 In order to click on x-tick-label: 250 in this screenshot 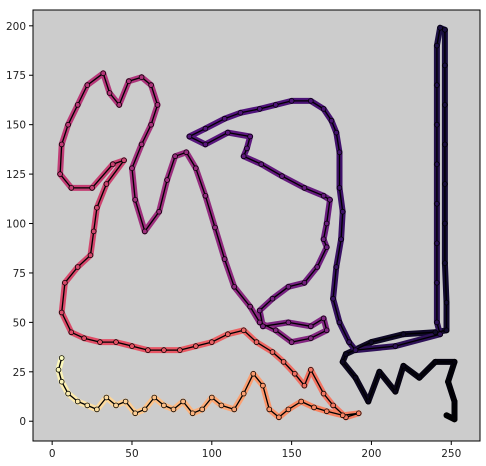, I will do `click(451, 454)`.